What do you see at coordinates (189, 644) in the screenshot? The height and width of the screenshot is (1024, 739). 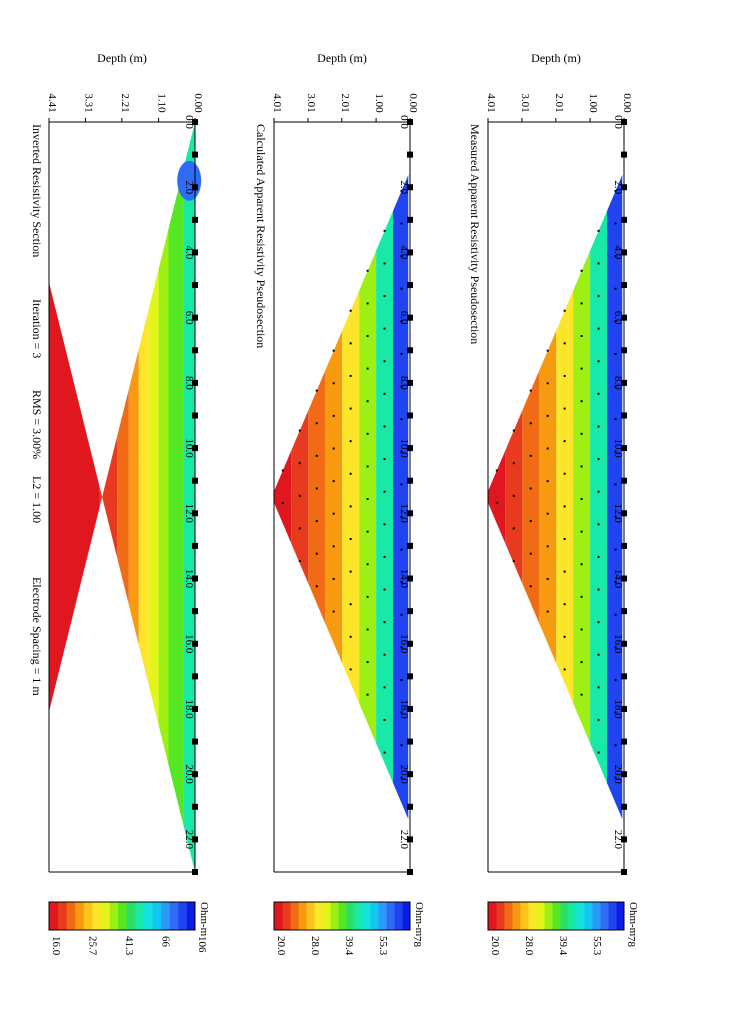 I see `x-tick-label: 16.0` at bounding box center [189, 644].